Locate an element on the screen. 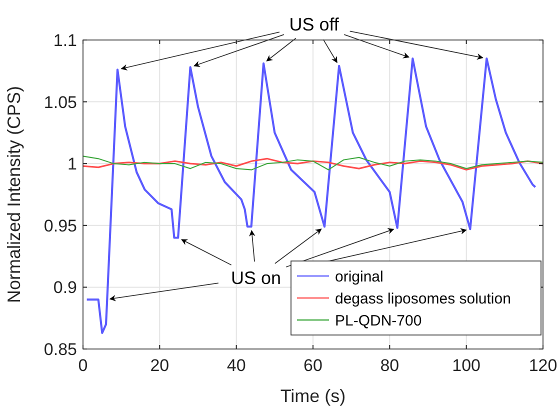 The width and height of the screenshot is (559, 408). y-tick-label: 1.05 is located at coordinates (60, 102).